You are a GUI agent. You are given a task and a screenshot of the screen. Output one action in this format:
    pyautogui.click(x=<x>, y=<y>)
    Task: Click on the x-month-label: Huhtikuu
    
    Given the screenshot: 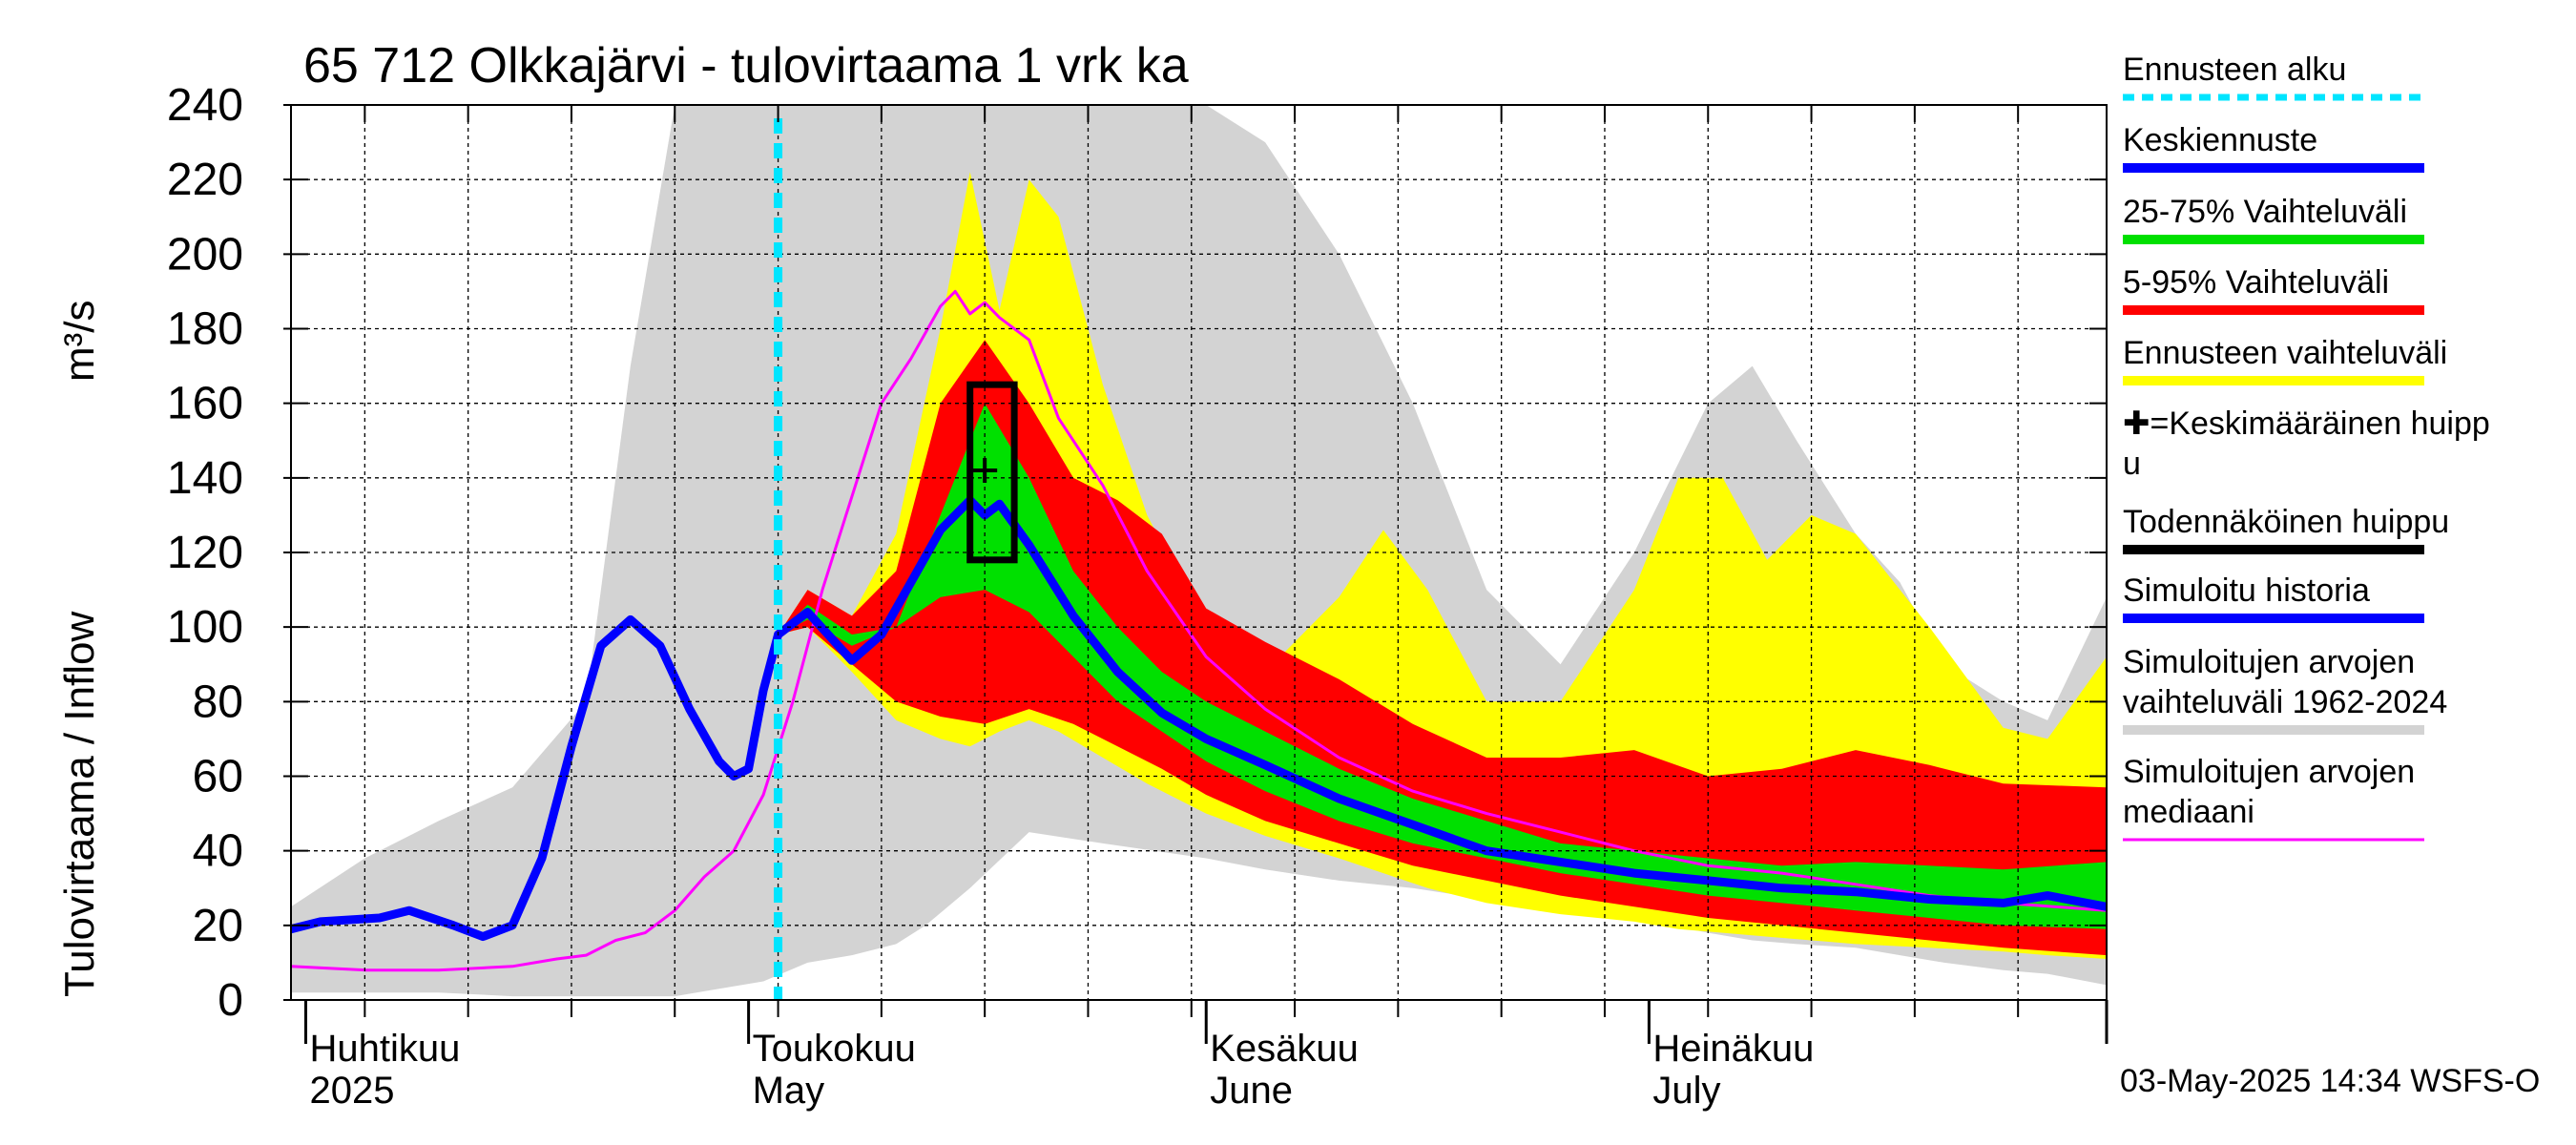 What is the action you would take?
    pyautogui.click(x=384, y=1049)
    